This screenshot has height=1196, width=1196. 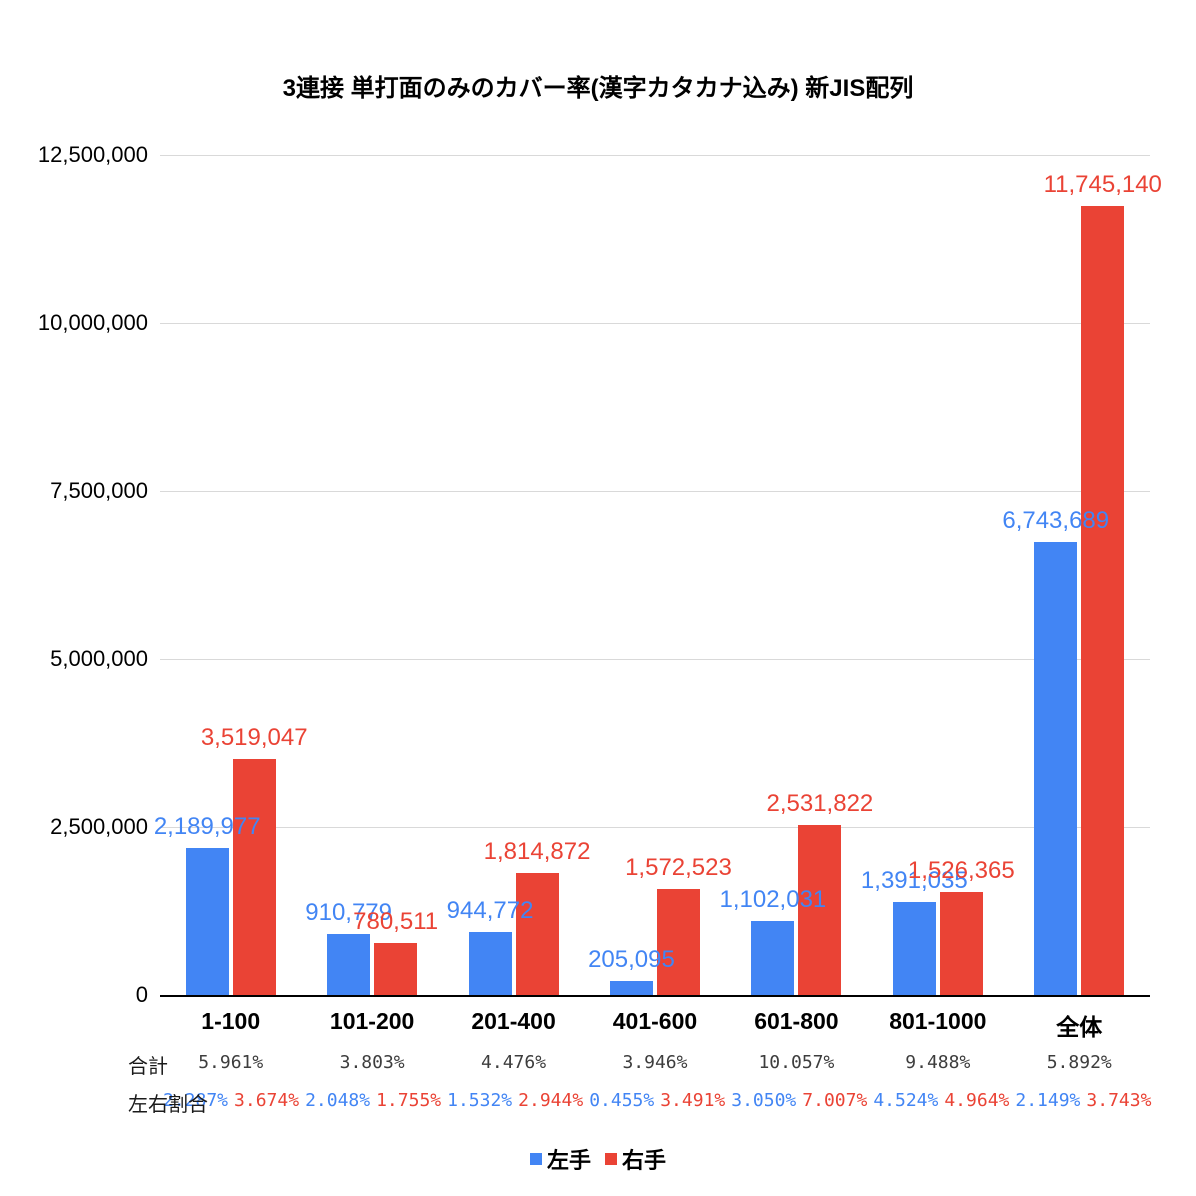 What do you see at coordinates (611, 1159) in the screenshot?
I see `legend-swatch-right-hand` at bounding box center [611, 1159].